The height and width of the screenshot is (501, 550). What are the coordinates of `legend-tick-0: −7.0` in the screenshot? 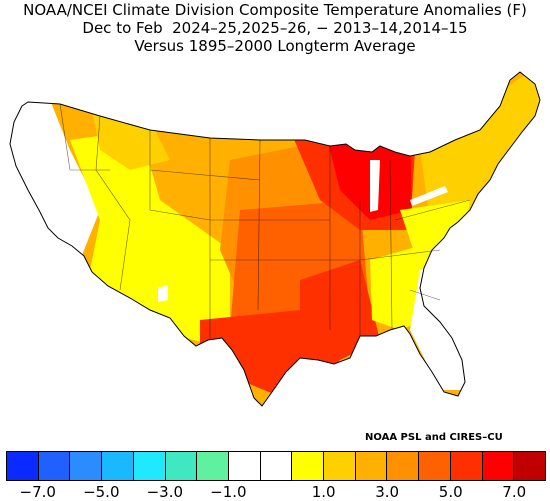 It's located at (37, 492).